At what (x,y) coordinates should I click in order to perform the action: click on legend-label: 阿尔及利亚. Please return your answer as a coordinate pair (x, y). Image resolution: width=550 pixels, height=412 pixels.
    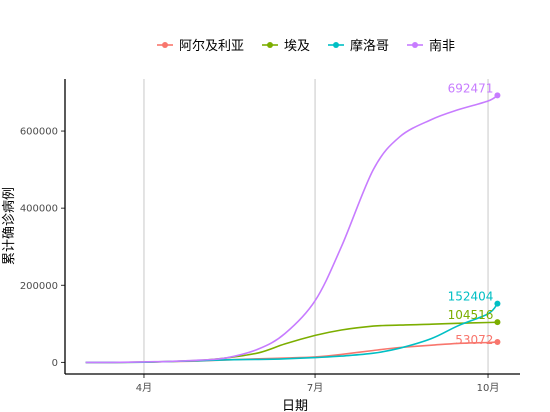
    Looking at the image, I should click on (211, 46).